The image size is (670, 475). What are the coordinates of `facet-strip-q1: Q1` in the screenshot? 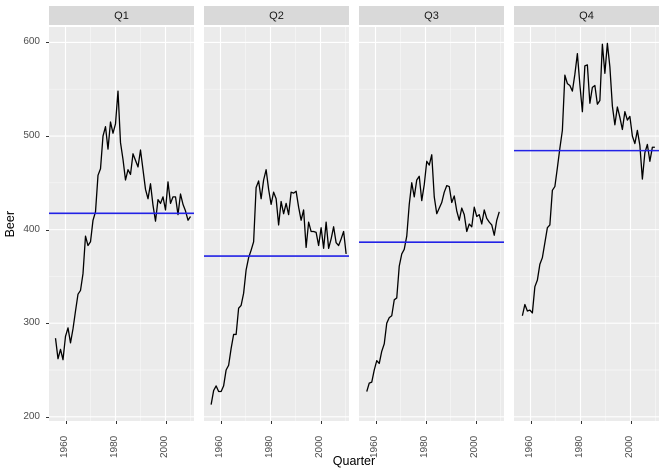 It's located at (121, 15).